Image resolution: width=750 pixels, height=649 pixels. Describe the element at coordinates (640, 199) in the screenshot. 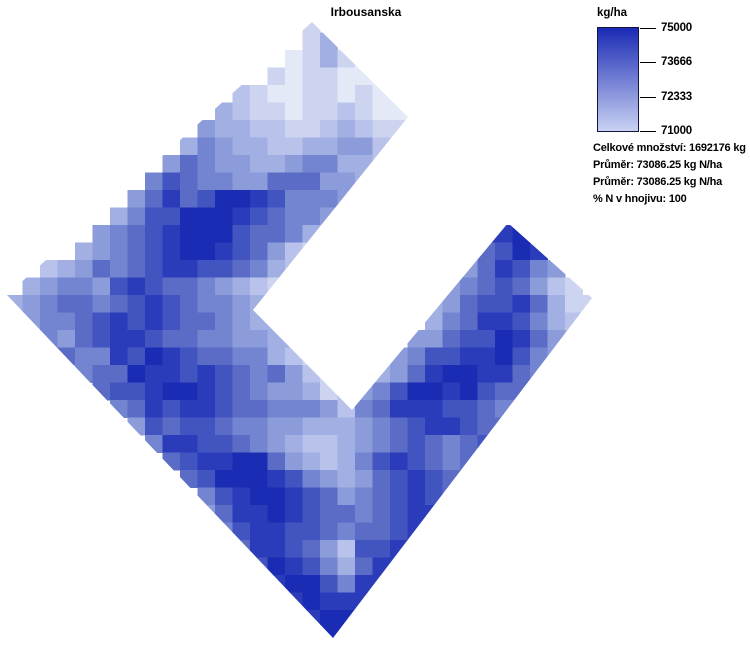

I see `stat-n-percent: % N v hnojivu: 100` at that location.